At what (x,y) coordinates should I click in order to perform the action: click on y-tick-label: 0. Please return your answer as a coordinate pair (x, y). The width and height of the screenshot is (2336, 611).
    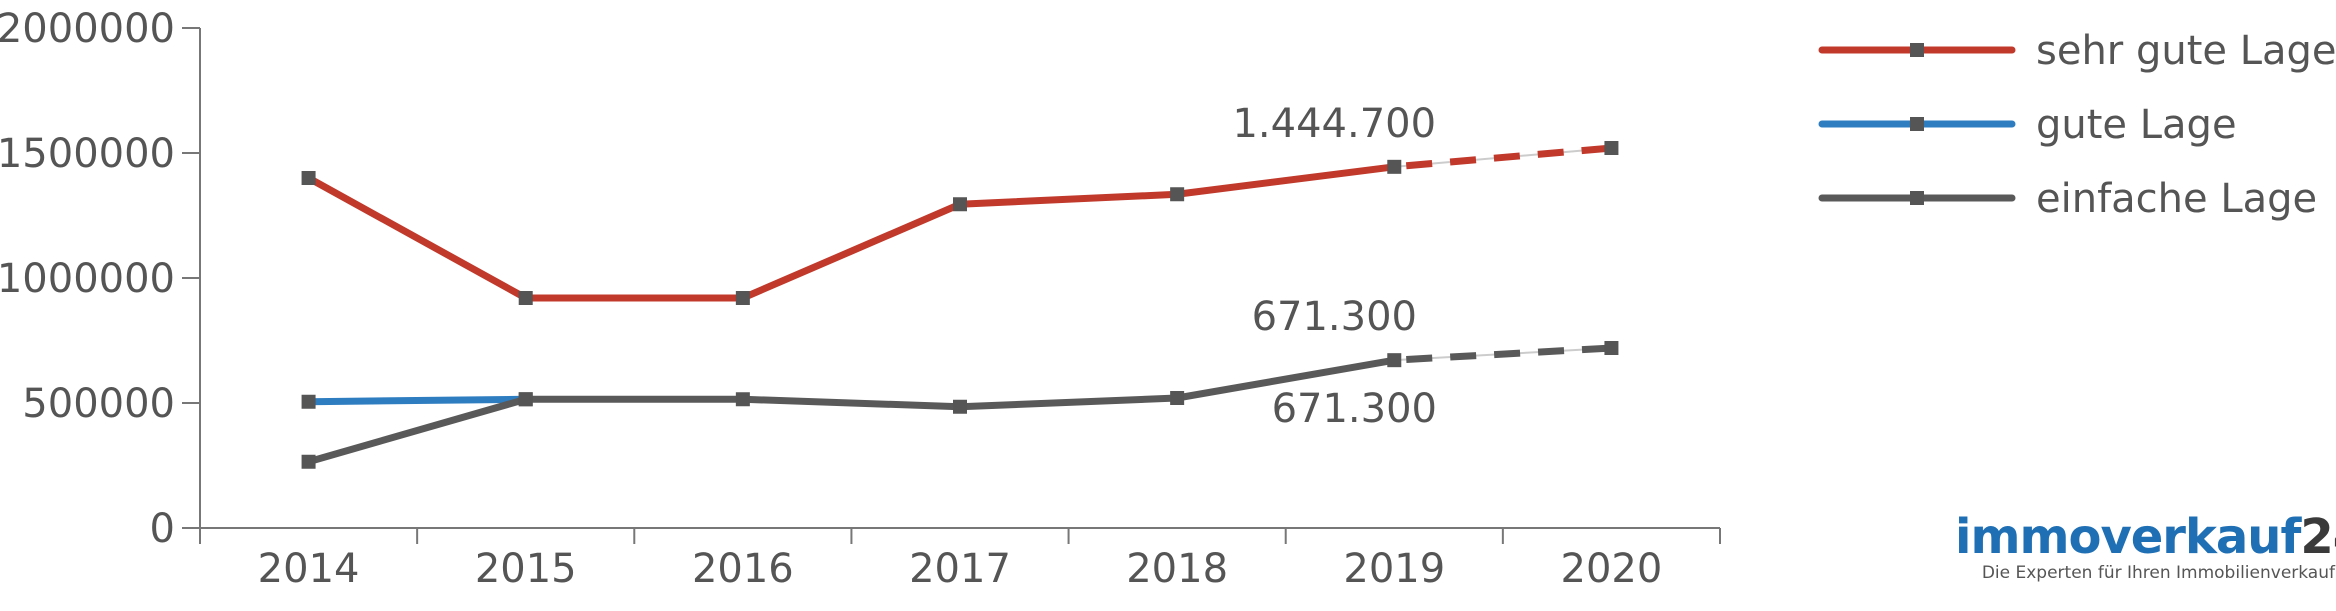
    Looking at the image, I should click on (162, 529).